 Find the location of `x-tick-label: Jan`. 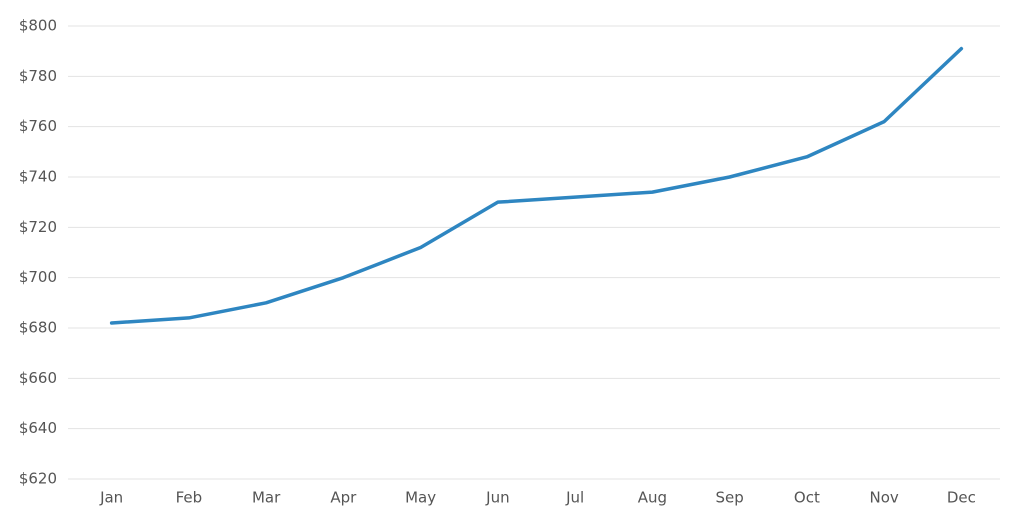

x-tick-label: Jan is located at coordinates (111, 498).